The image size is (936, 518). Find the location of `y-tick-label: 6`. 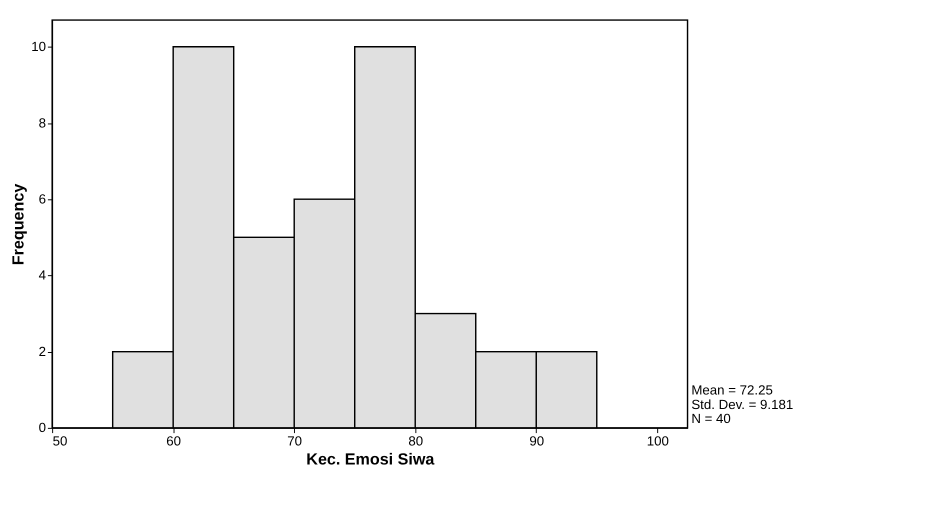

y-tick-label: 6 is located at coordinates (42, 198).